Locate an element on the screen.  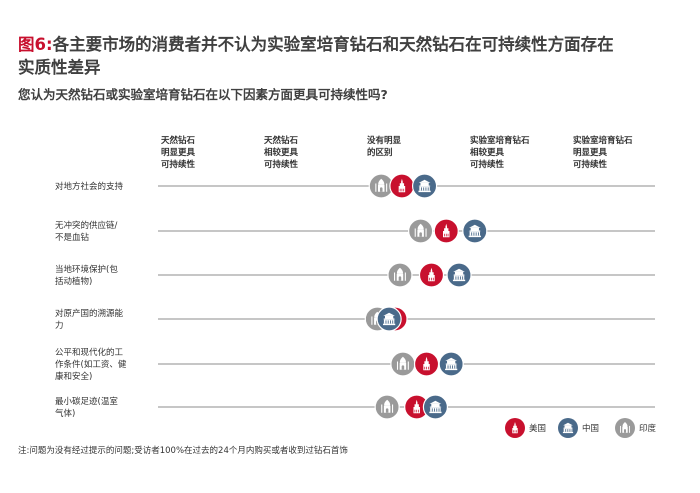
title-text: 各主要市场的消费者并不认为实验室培育钻石和天然钻石在可持续性方面存在 is located at coordinates (333, 44).